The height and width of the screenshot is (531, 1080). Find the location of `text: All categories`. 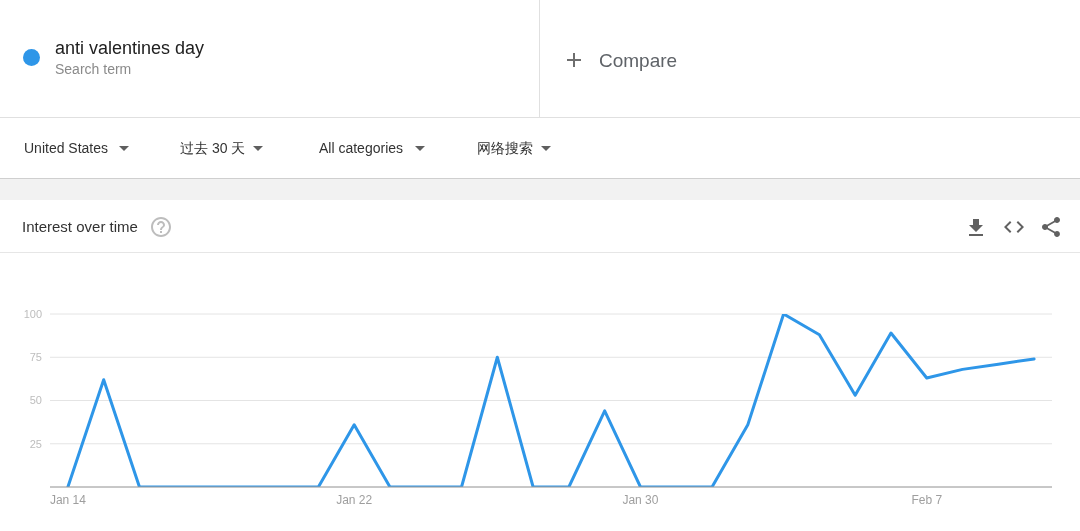

text: All categories is located at coordinates (361, 148).